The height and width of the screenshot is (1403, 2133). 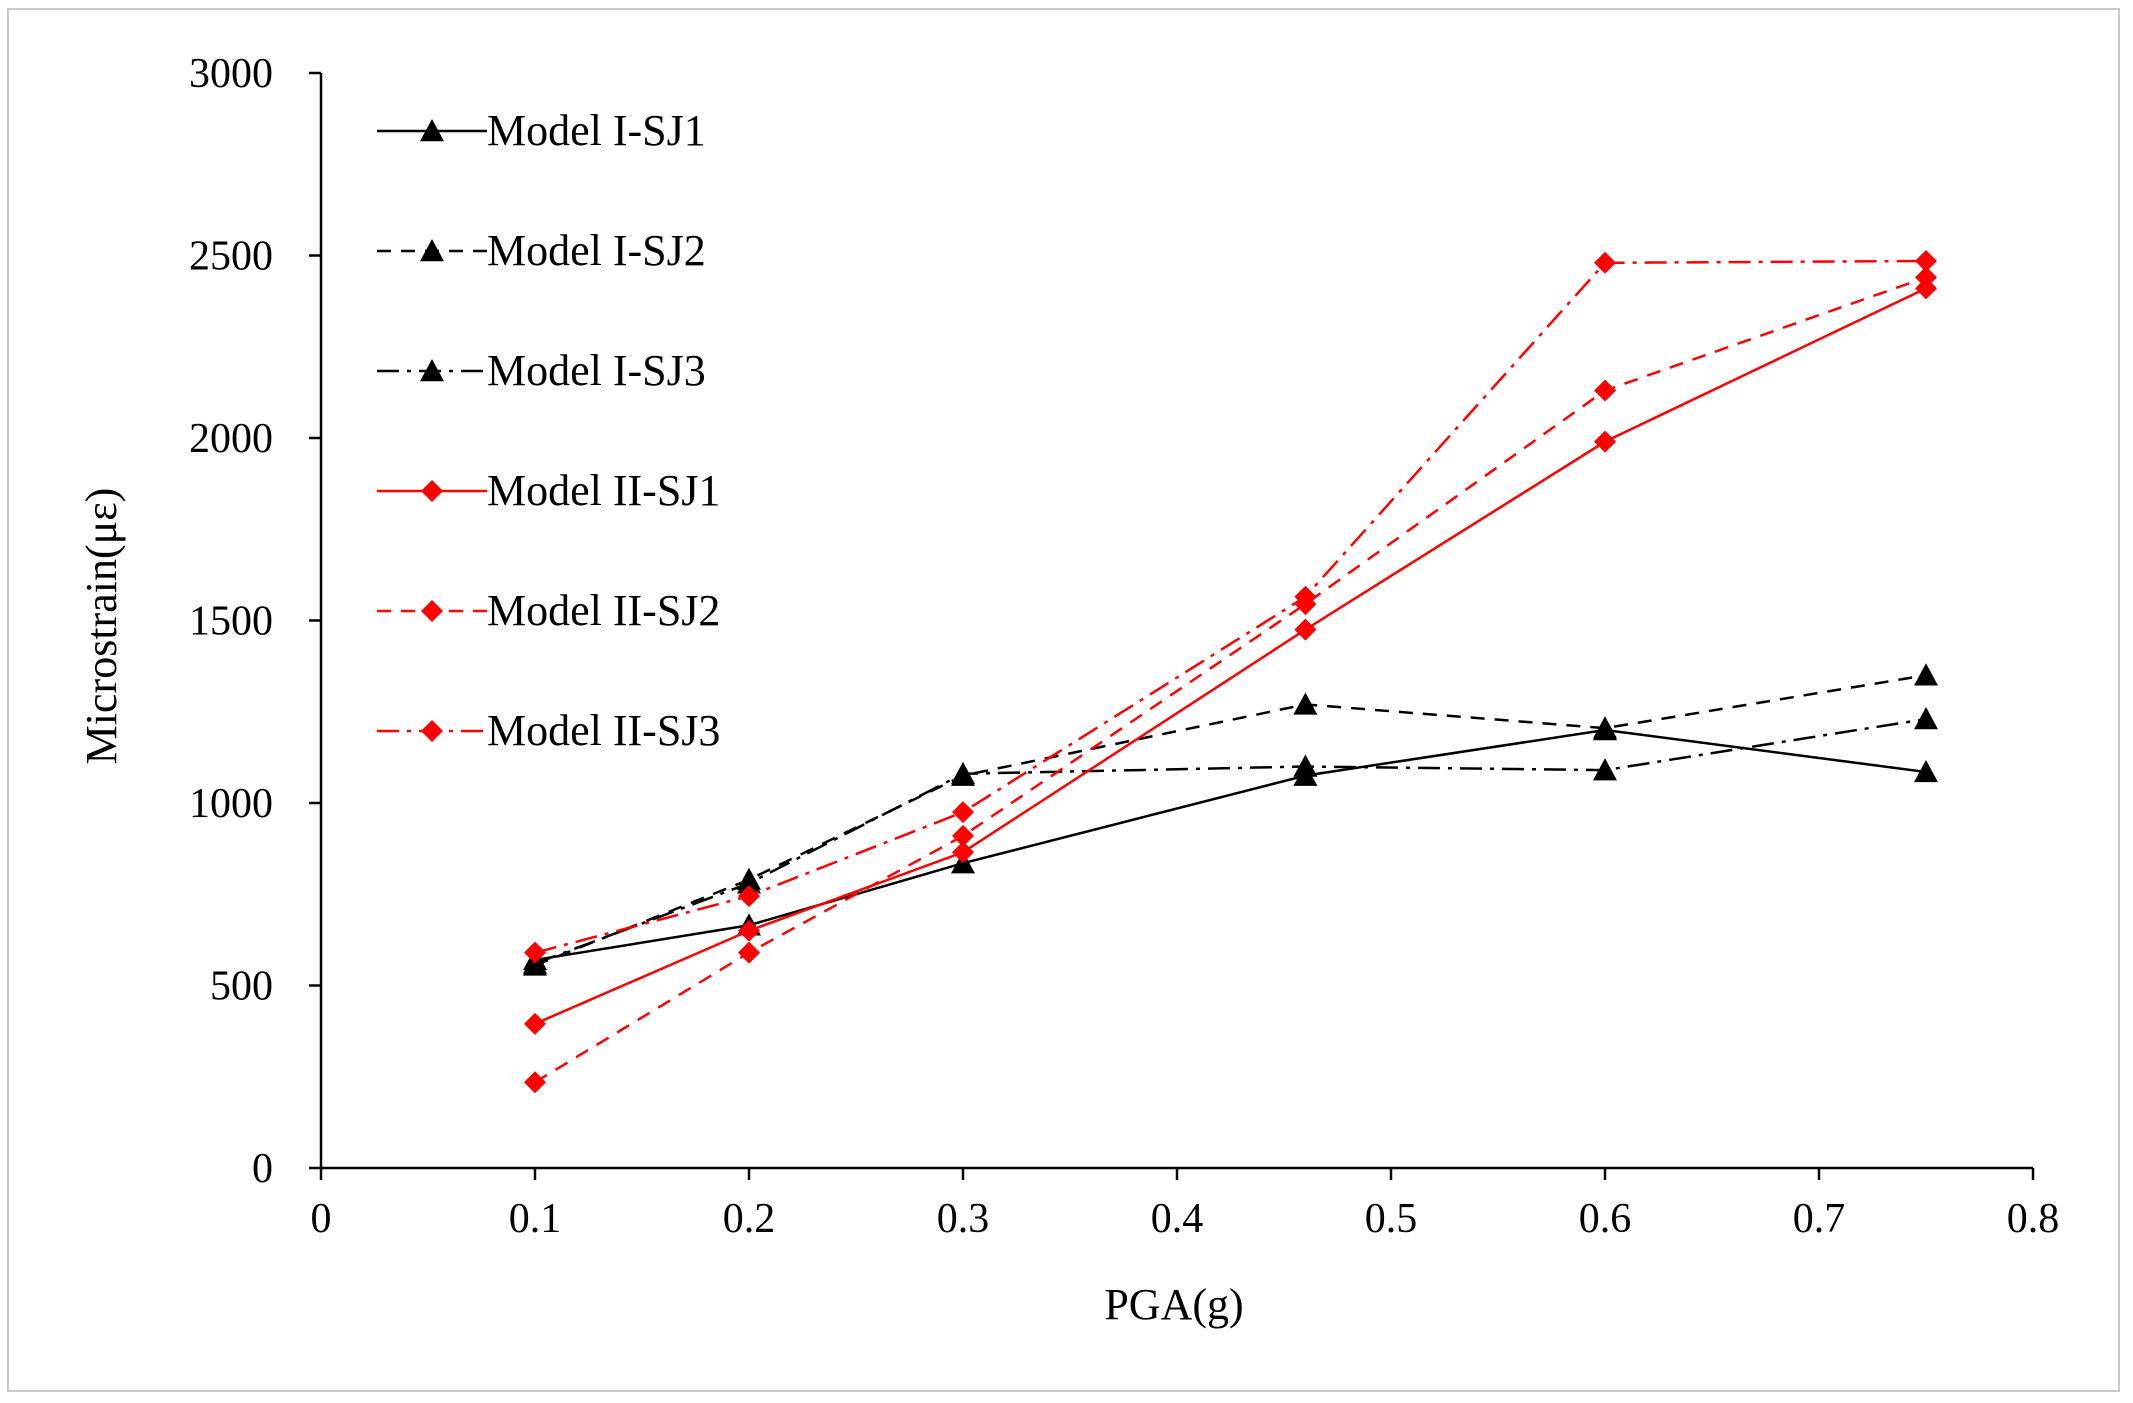 I want to click on legend-label: Model II-SJ1, so click(x=603, y=490).